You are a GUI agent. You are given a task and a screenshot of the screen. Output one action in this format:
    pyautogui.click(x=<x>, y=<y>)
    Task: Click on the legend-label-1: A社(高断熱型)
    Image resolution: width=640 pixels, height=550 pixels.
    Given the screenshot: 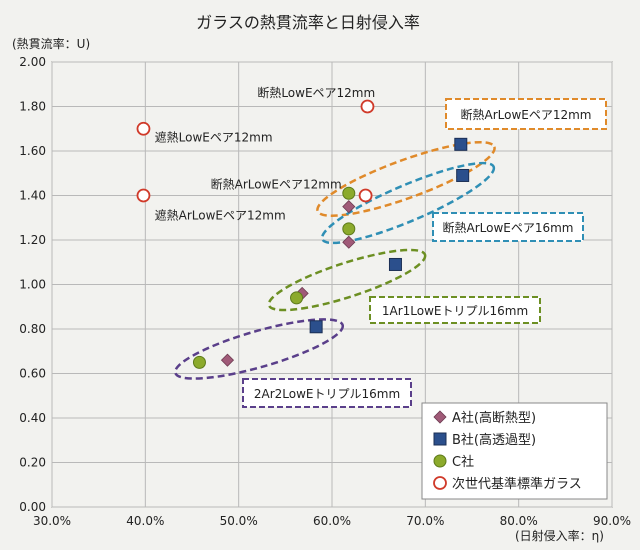 What is the action you would take?
    pyautogui.click(x=494, y=418)
    